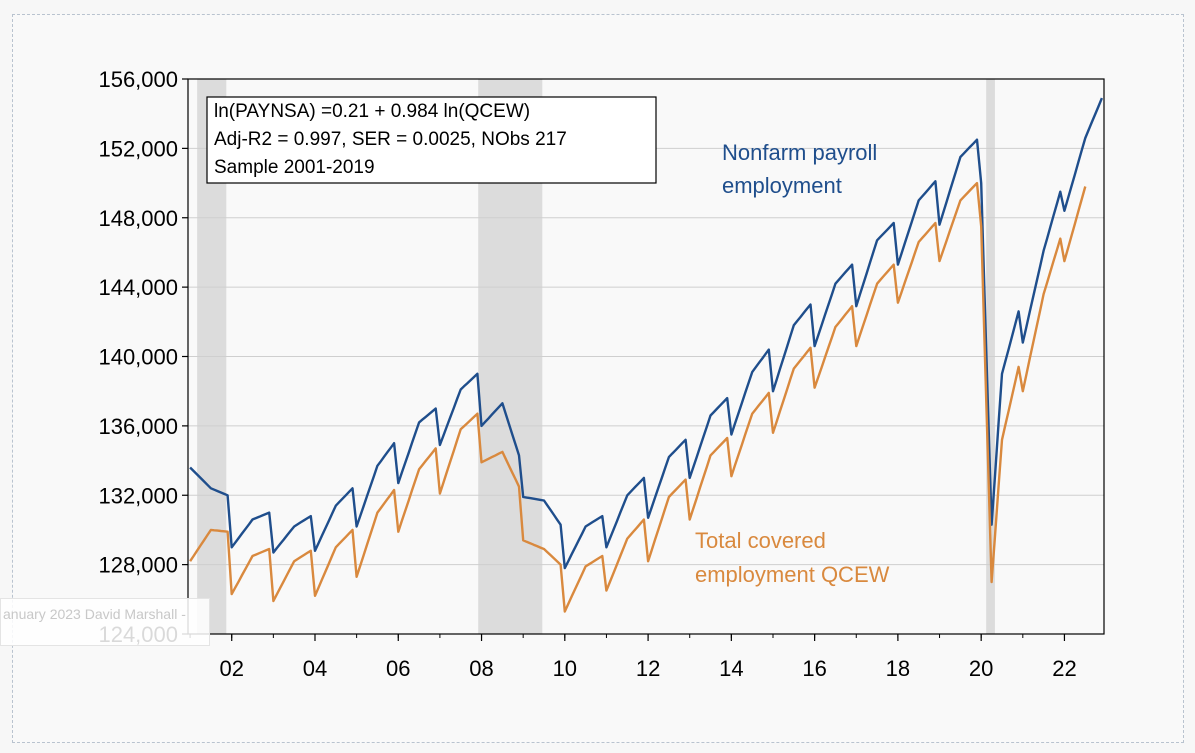 This screenshot has height=753, width=1195. I want to click on annotation-line-2: Adj-R2 = 0.997, SER = 0.0025, NObs 217, so click(390, 139).